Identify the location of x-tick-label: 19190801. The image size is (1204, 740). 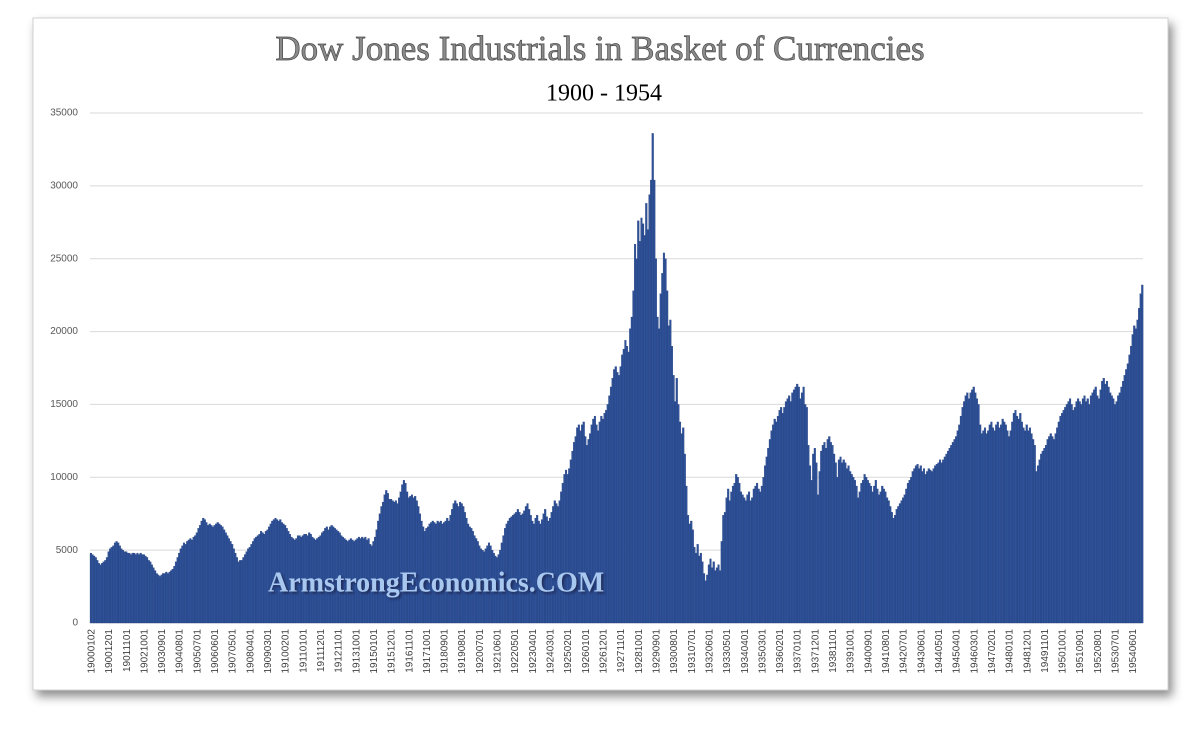
(462, 651).